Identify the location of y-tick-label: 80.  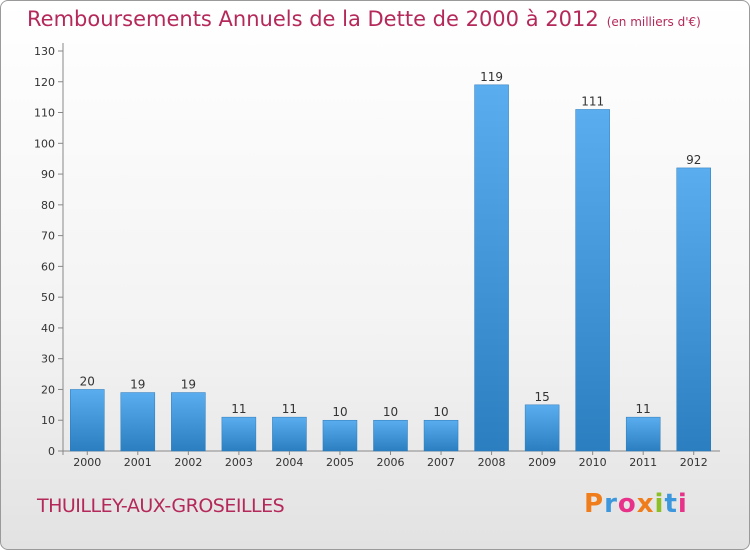
(48, 205).